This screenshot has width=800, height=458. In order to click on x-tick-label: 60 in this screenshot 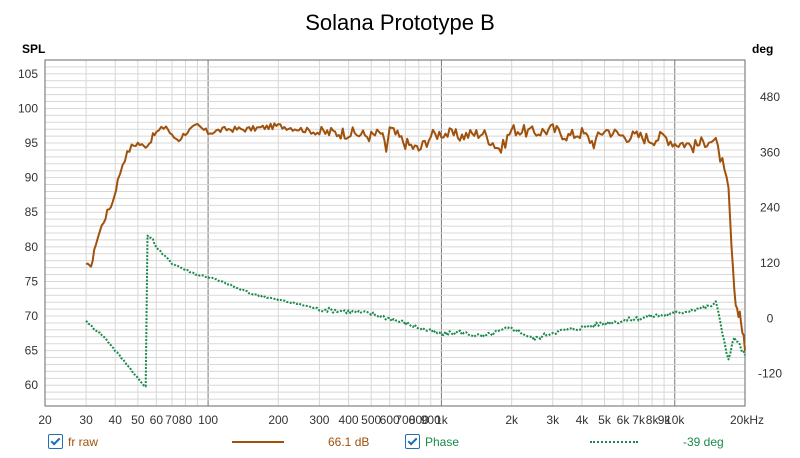, I will do `click(157, 420)`.